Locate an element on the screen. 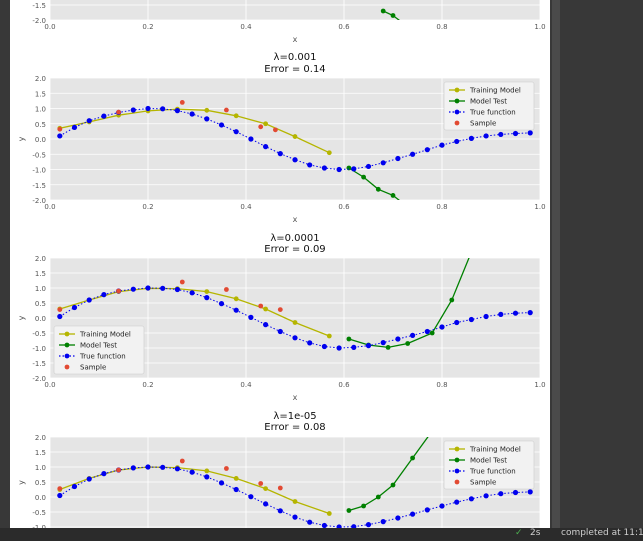 Image resolution: width=643 pixels, height=541 pixels. y-tick-label: 1.5 is located at coordinates (40, 453).